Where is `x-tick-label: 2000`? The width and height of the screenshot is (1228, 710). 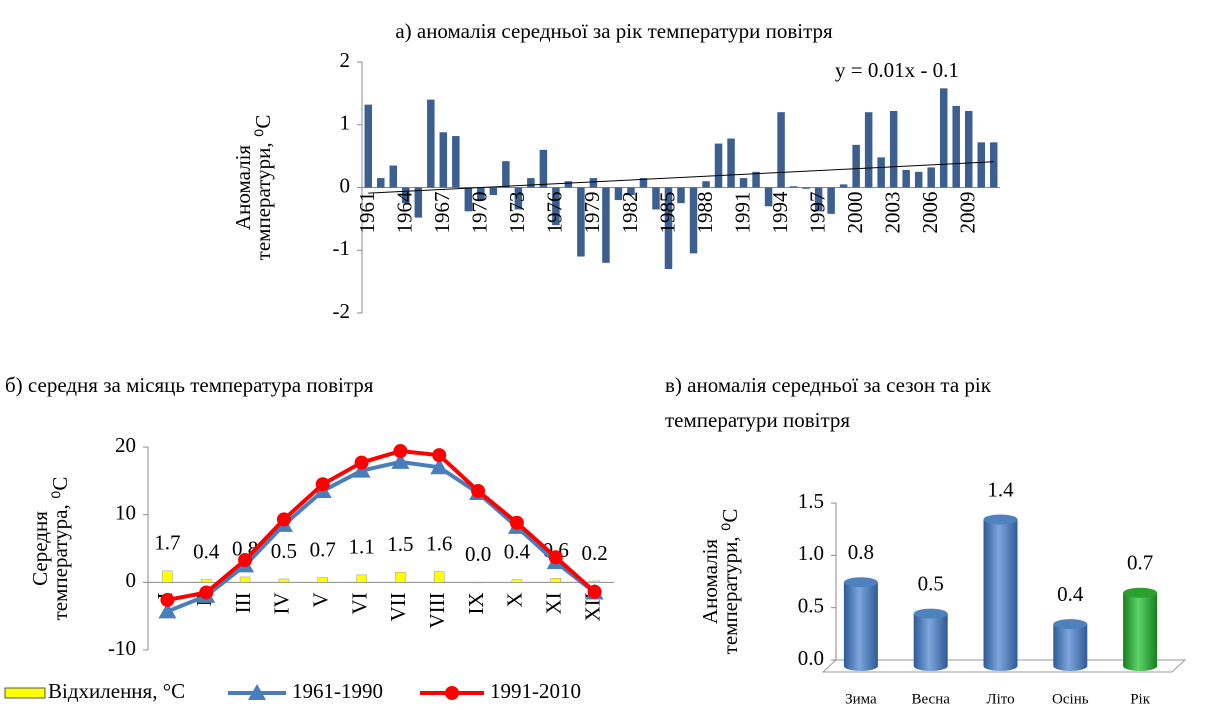
x-tick-label: 2000 is located at coordinates (855, 213).